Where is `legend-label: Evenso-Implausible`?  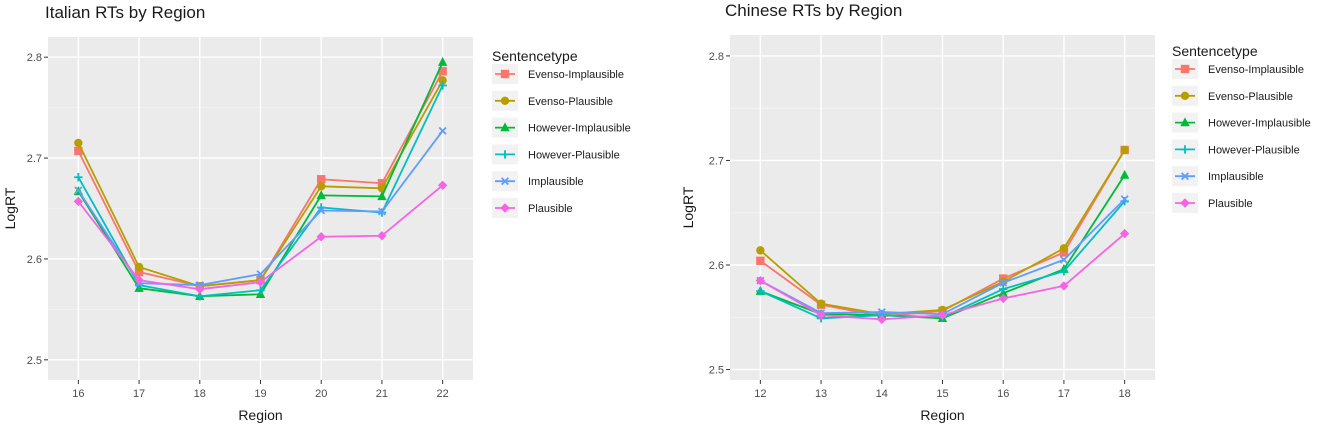 legend-label: Evenso-Implausible is located at coordinates (576, 75).